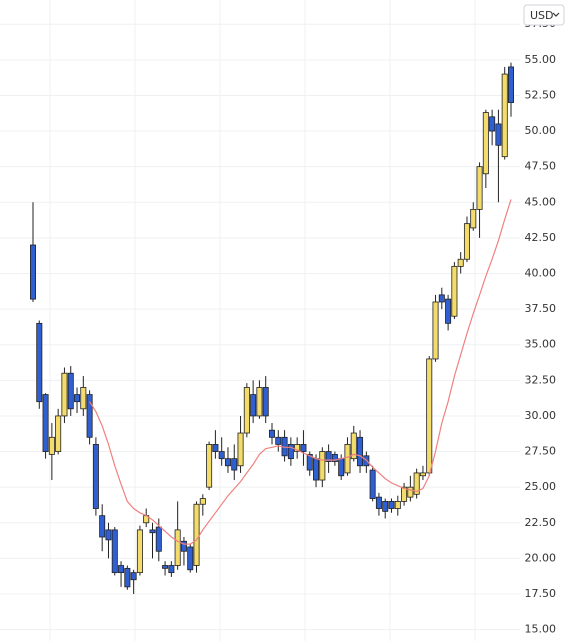 Image resolution: width=570 pixels, height=641 pixels. What do you see at coordinates (541, 130) in the screenshot?
I see `y-tick-label: 50.00` at bounding box center [541, 130].